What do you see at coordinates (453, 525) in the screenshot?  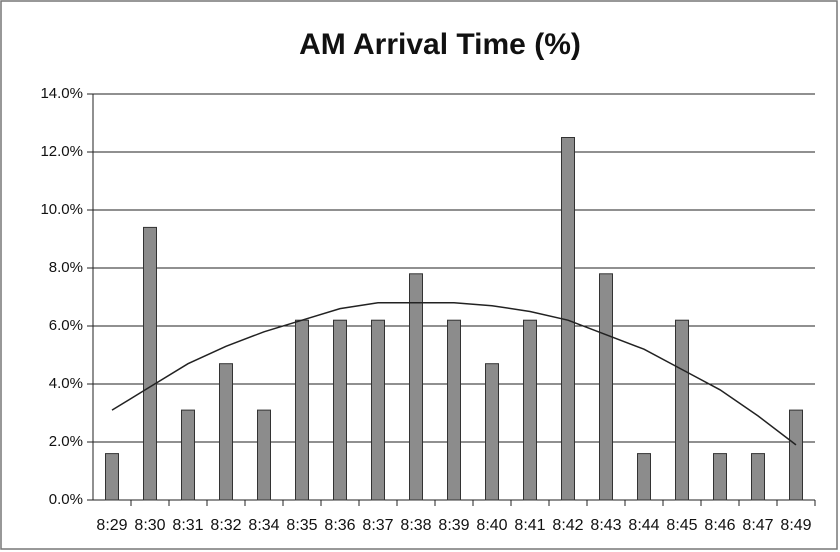 I see `x-tick-label: 8:39` at bounding box center [453, 525].